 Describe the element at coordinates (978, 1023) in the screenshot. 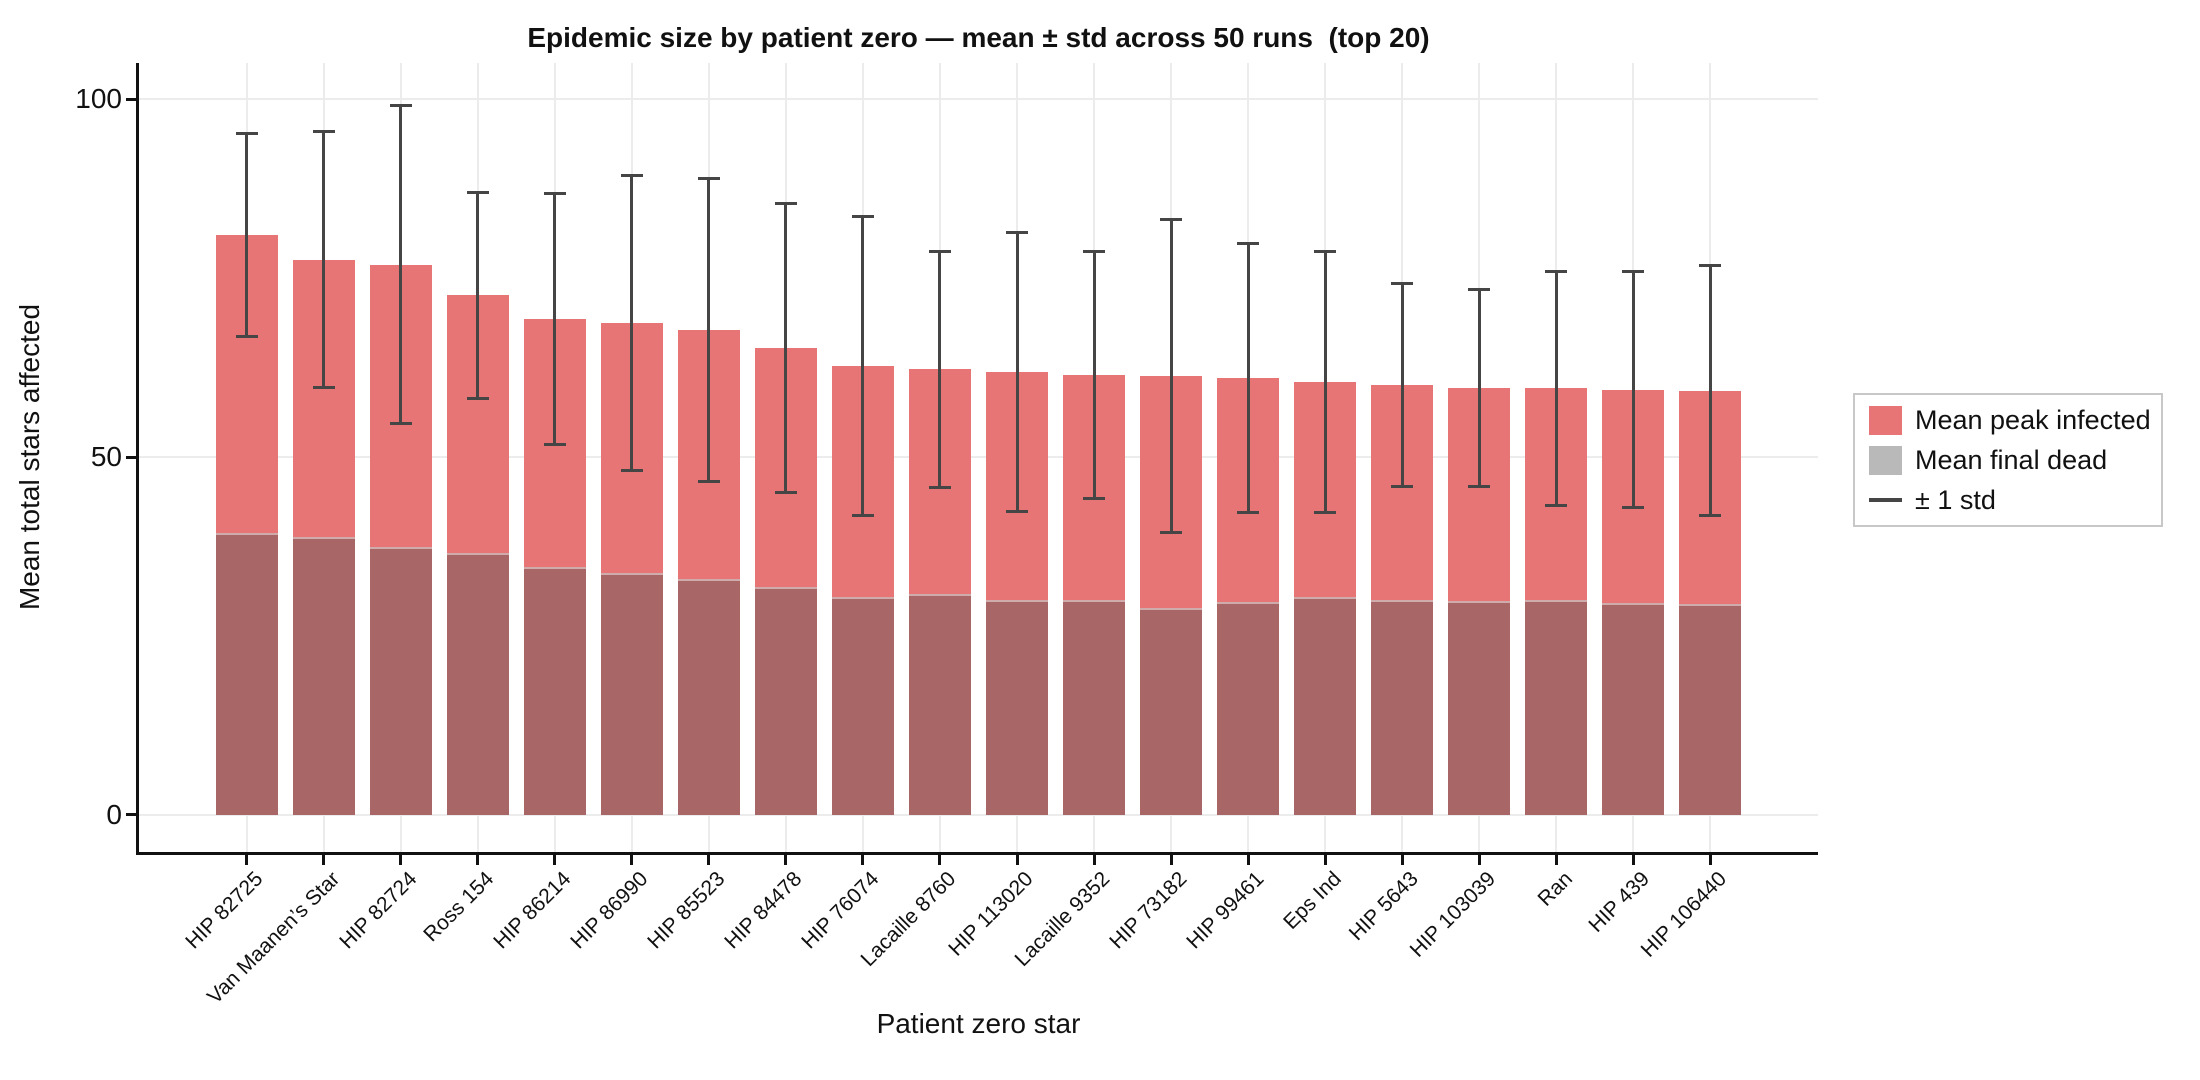

I see `x-axis-label: Patient zero star` at that location.